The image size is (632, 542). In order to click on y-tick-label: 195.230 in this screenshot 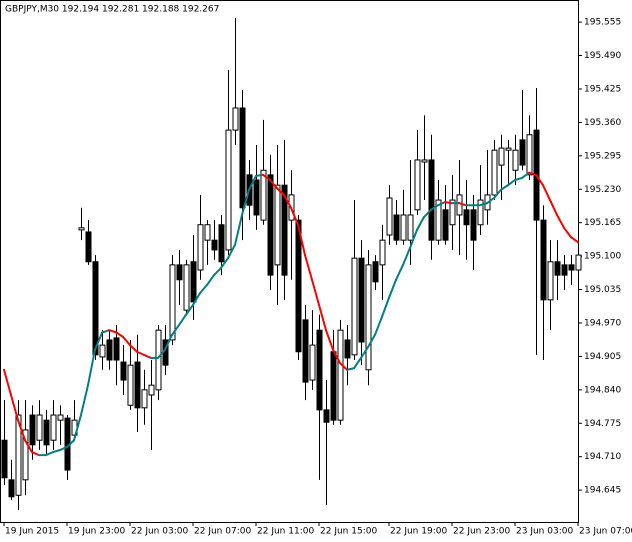, I will do `click(602, 190)`.